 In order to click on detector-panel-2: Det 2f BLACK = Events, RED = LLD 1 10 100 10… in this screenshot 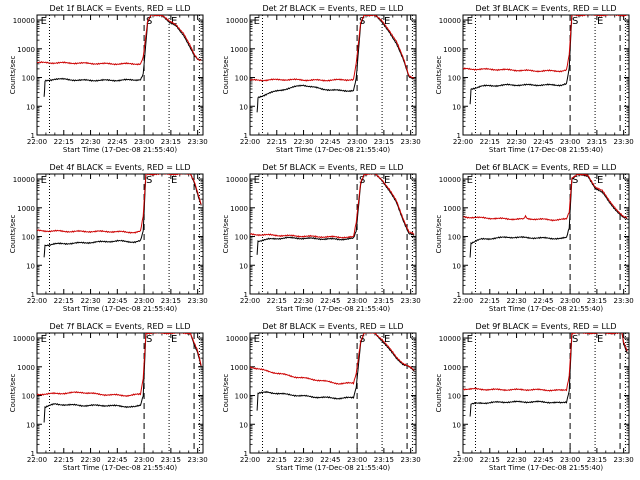, I will do `click(321, 79)`.